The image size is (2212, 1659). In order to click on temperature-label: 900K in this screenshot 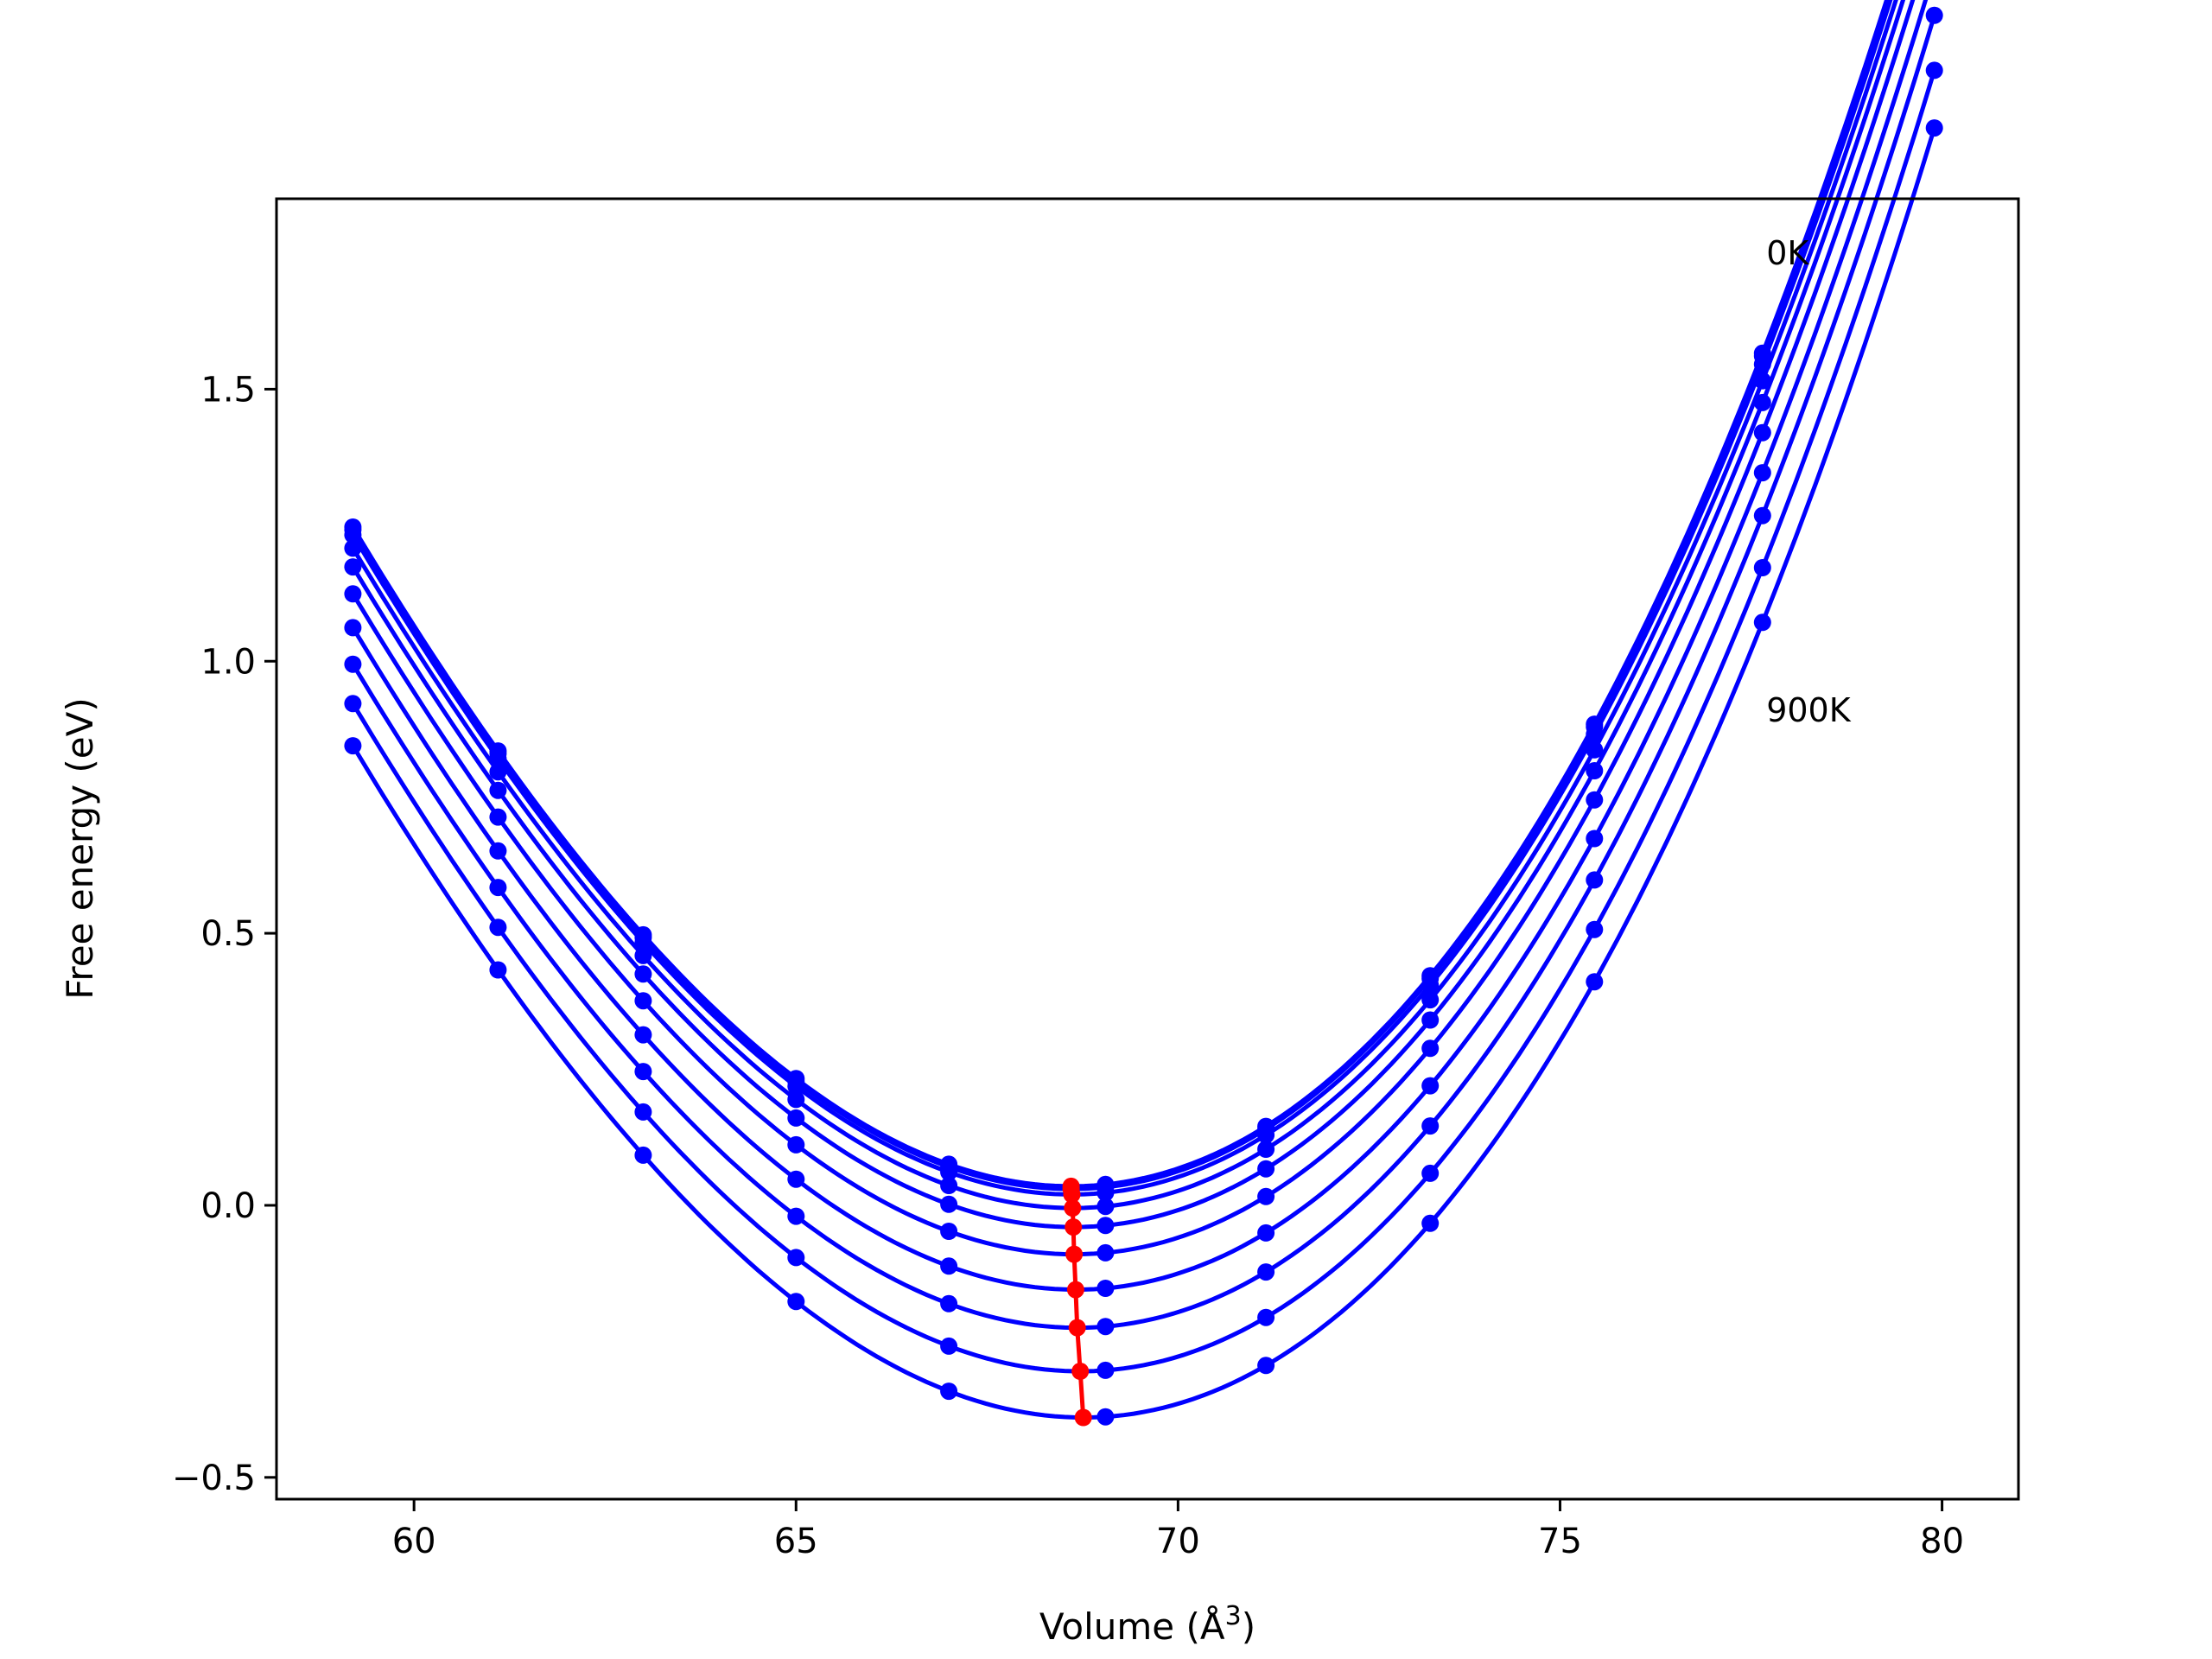, I will do `click(1809, 710)`.